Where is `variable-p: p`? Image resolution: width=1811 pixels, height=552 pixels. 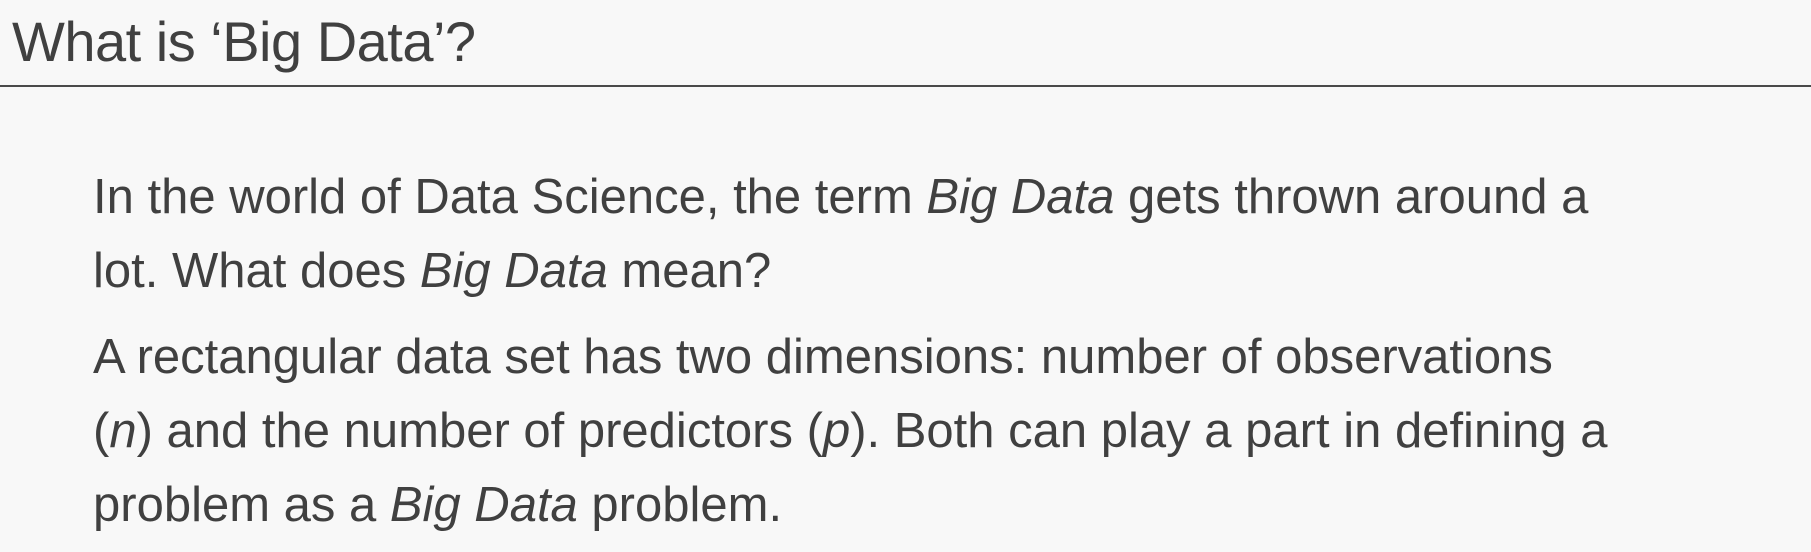 variable-p: p is located at coordinates (836, 431).